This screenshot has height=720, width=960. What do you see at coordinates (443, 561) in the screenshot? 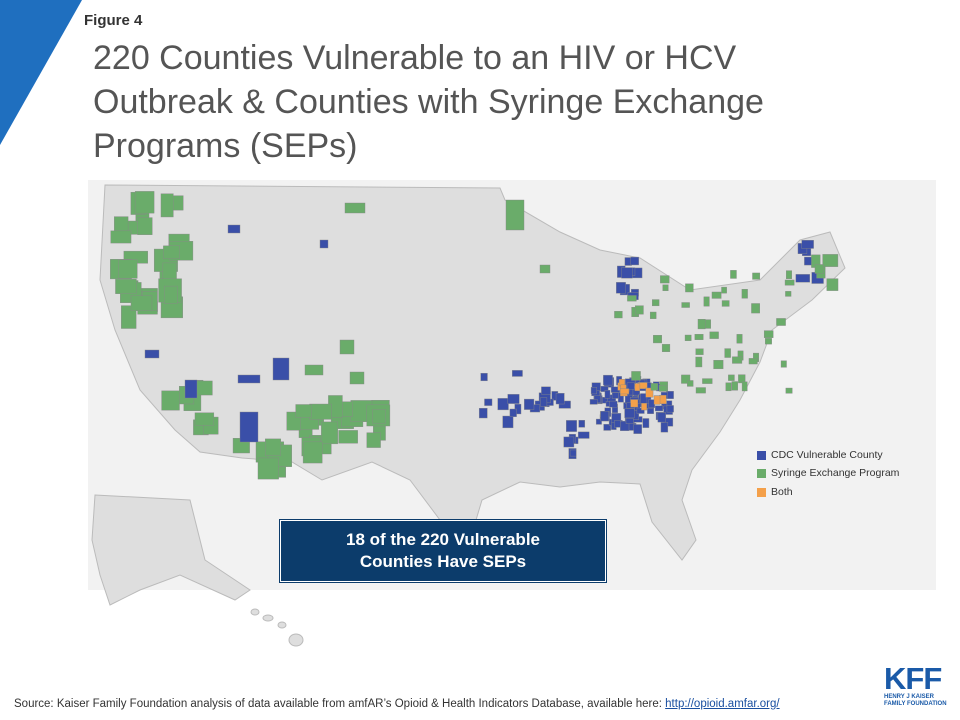
I see `callout-line: Counties Have SEPs` at bounding box center [443, 561].